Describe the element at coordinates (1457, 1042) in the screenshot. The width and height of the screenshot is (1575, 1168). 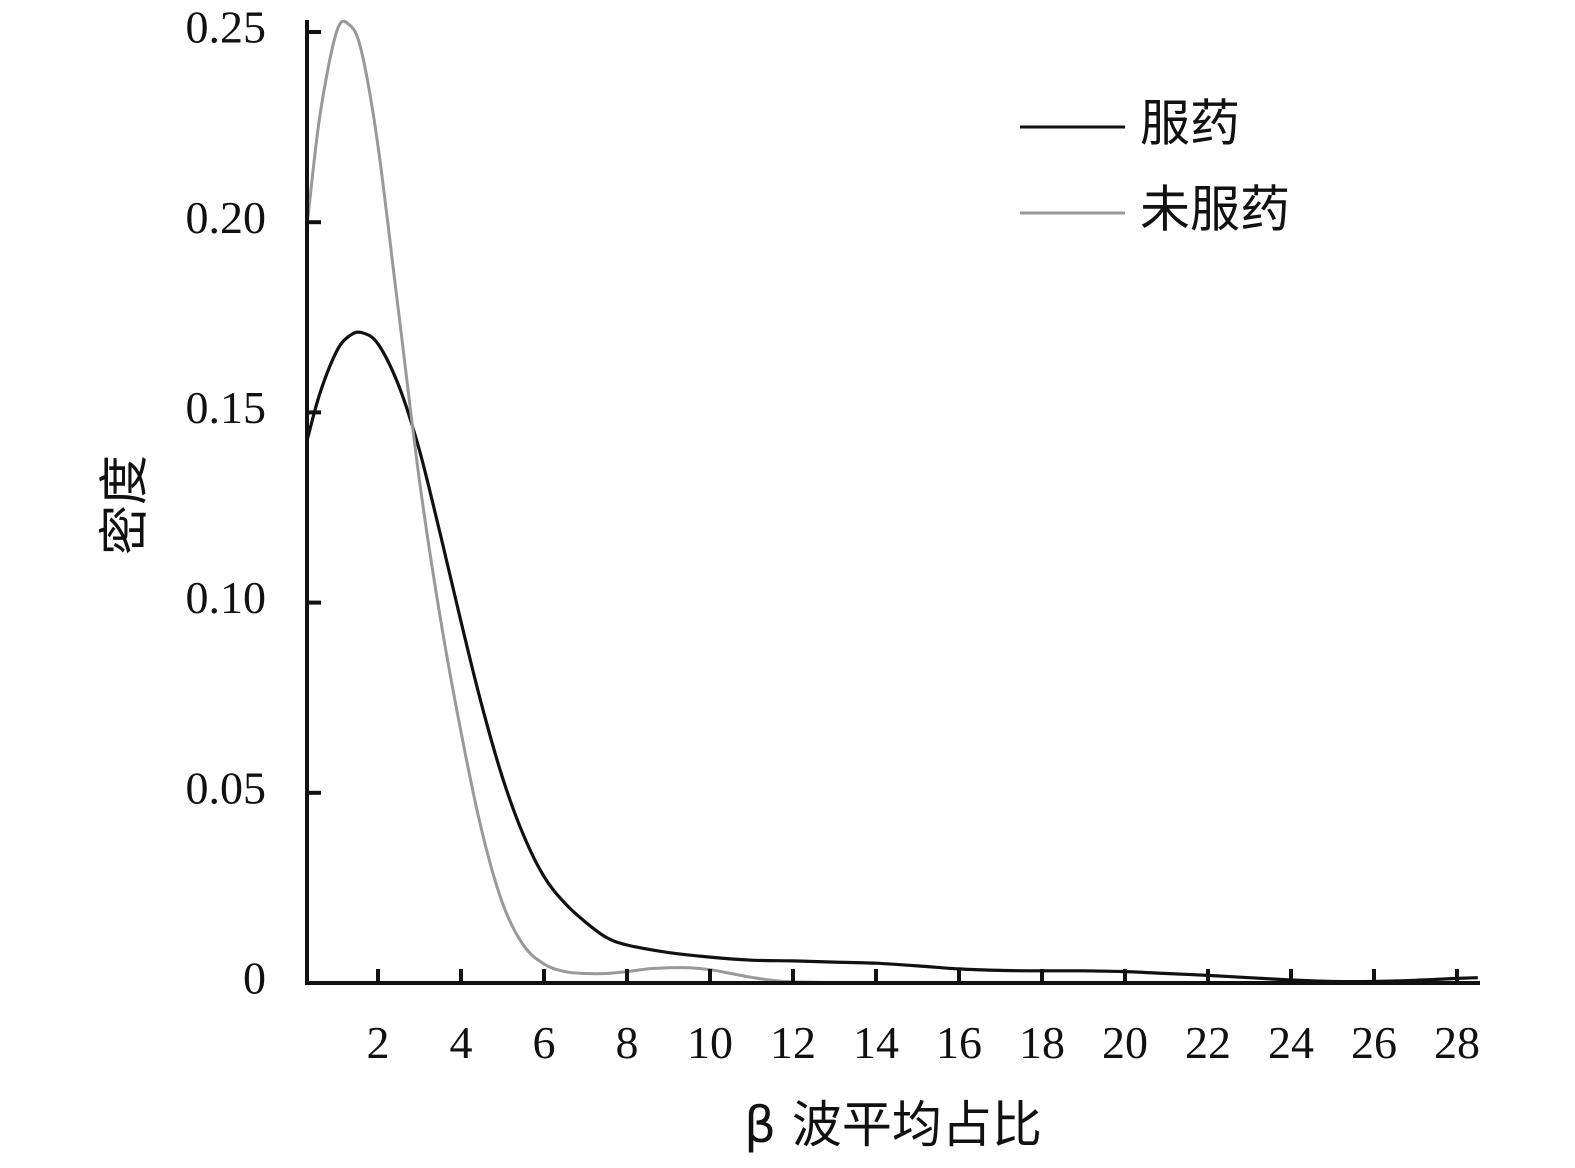
I see `x-tick-label: 28` at that location.